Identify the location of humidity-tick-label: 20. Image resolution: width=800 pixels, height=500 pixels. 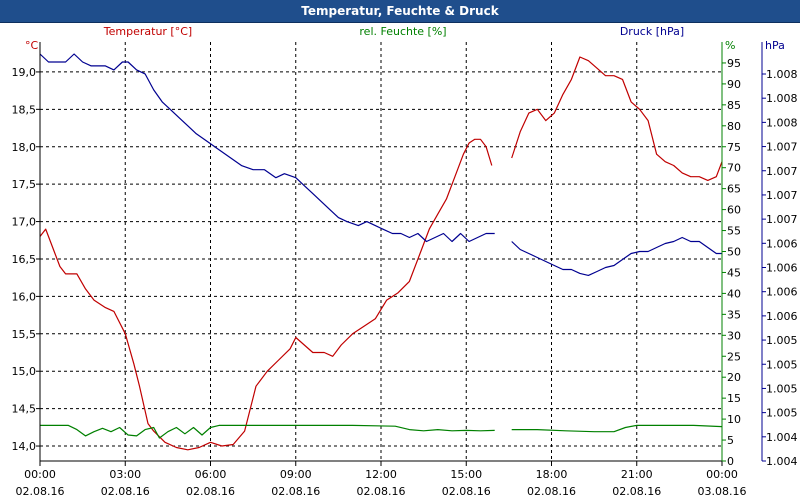
(734, 377).